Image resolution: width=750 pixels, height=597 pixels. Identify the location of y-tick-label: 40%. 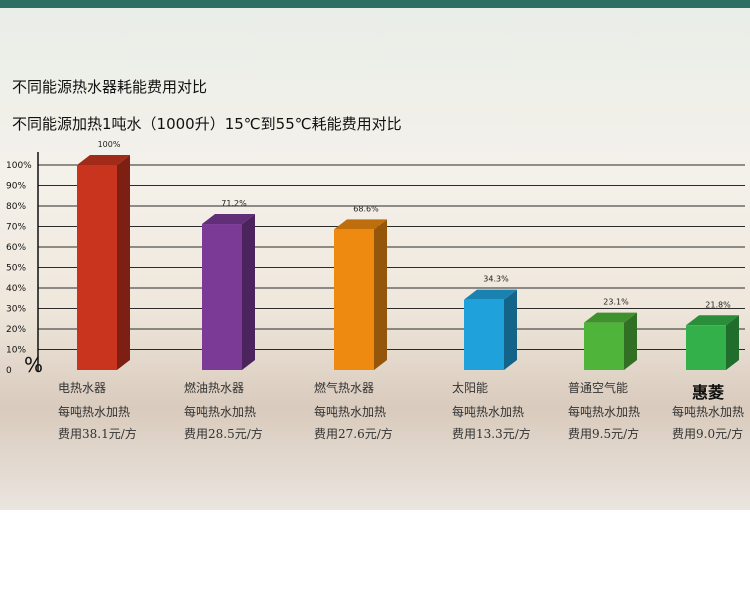
(16, 289).